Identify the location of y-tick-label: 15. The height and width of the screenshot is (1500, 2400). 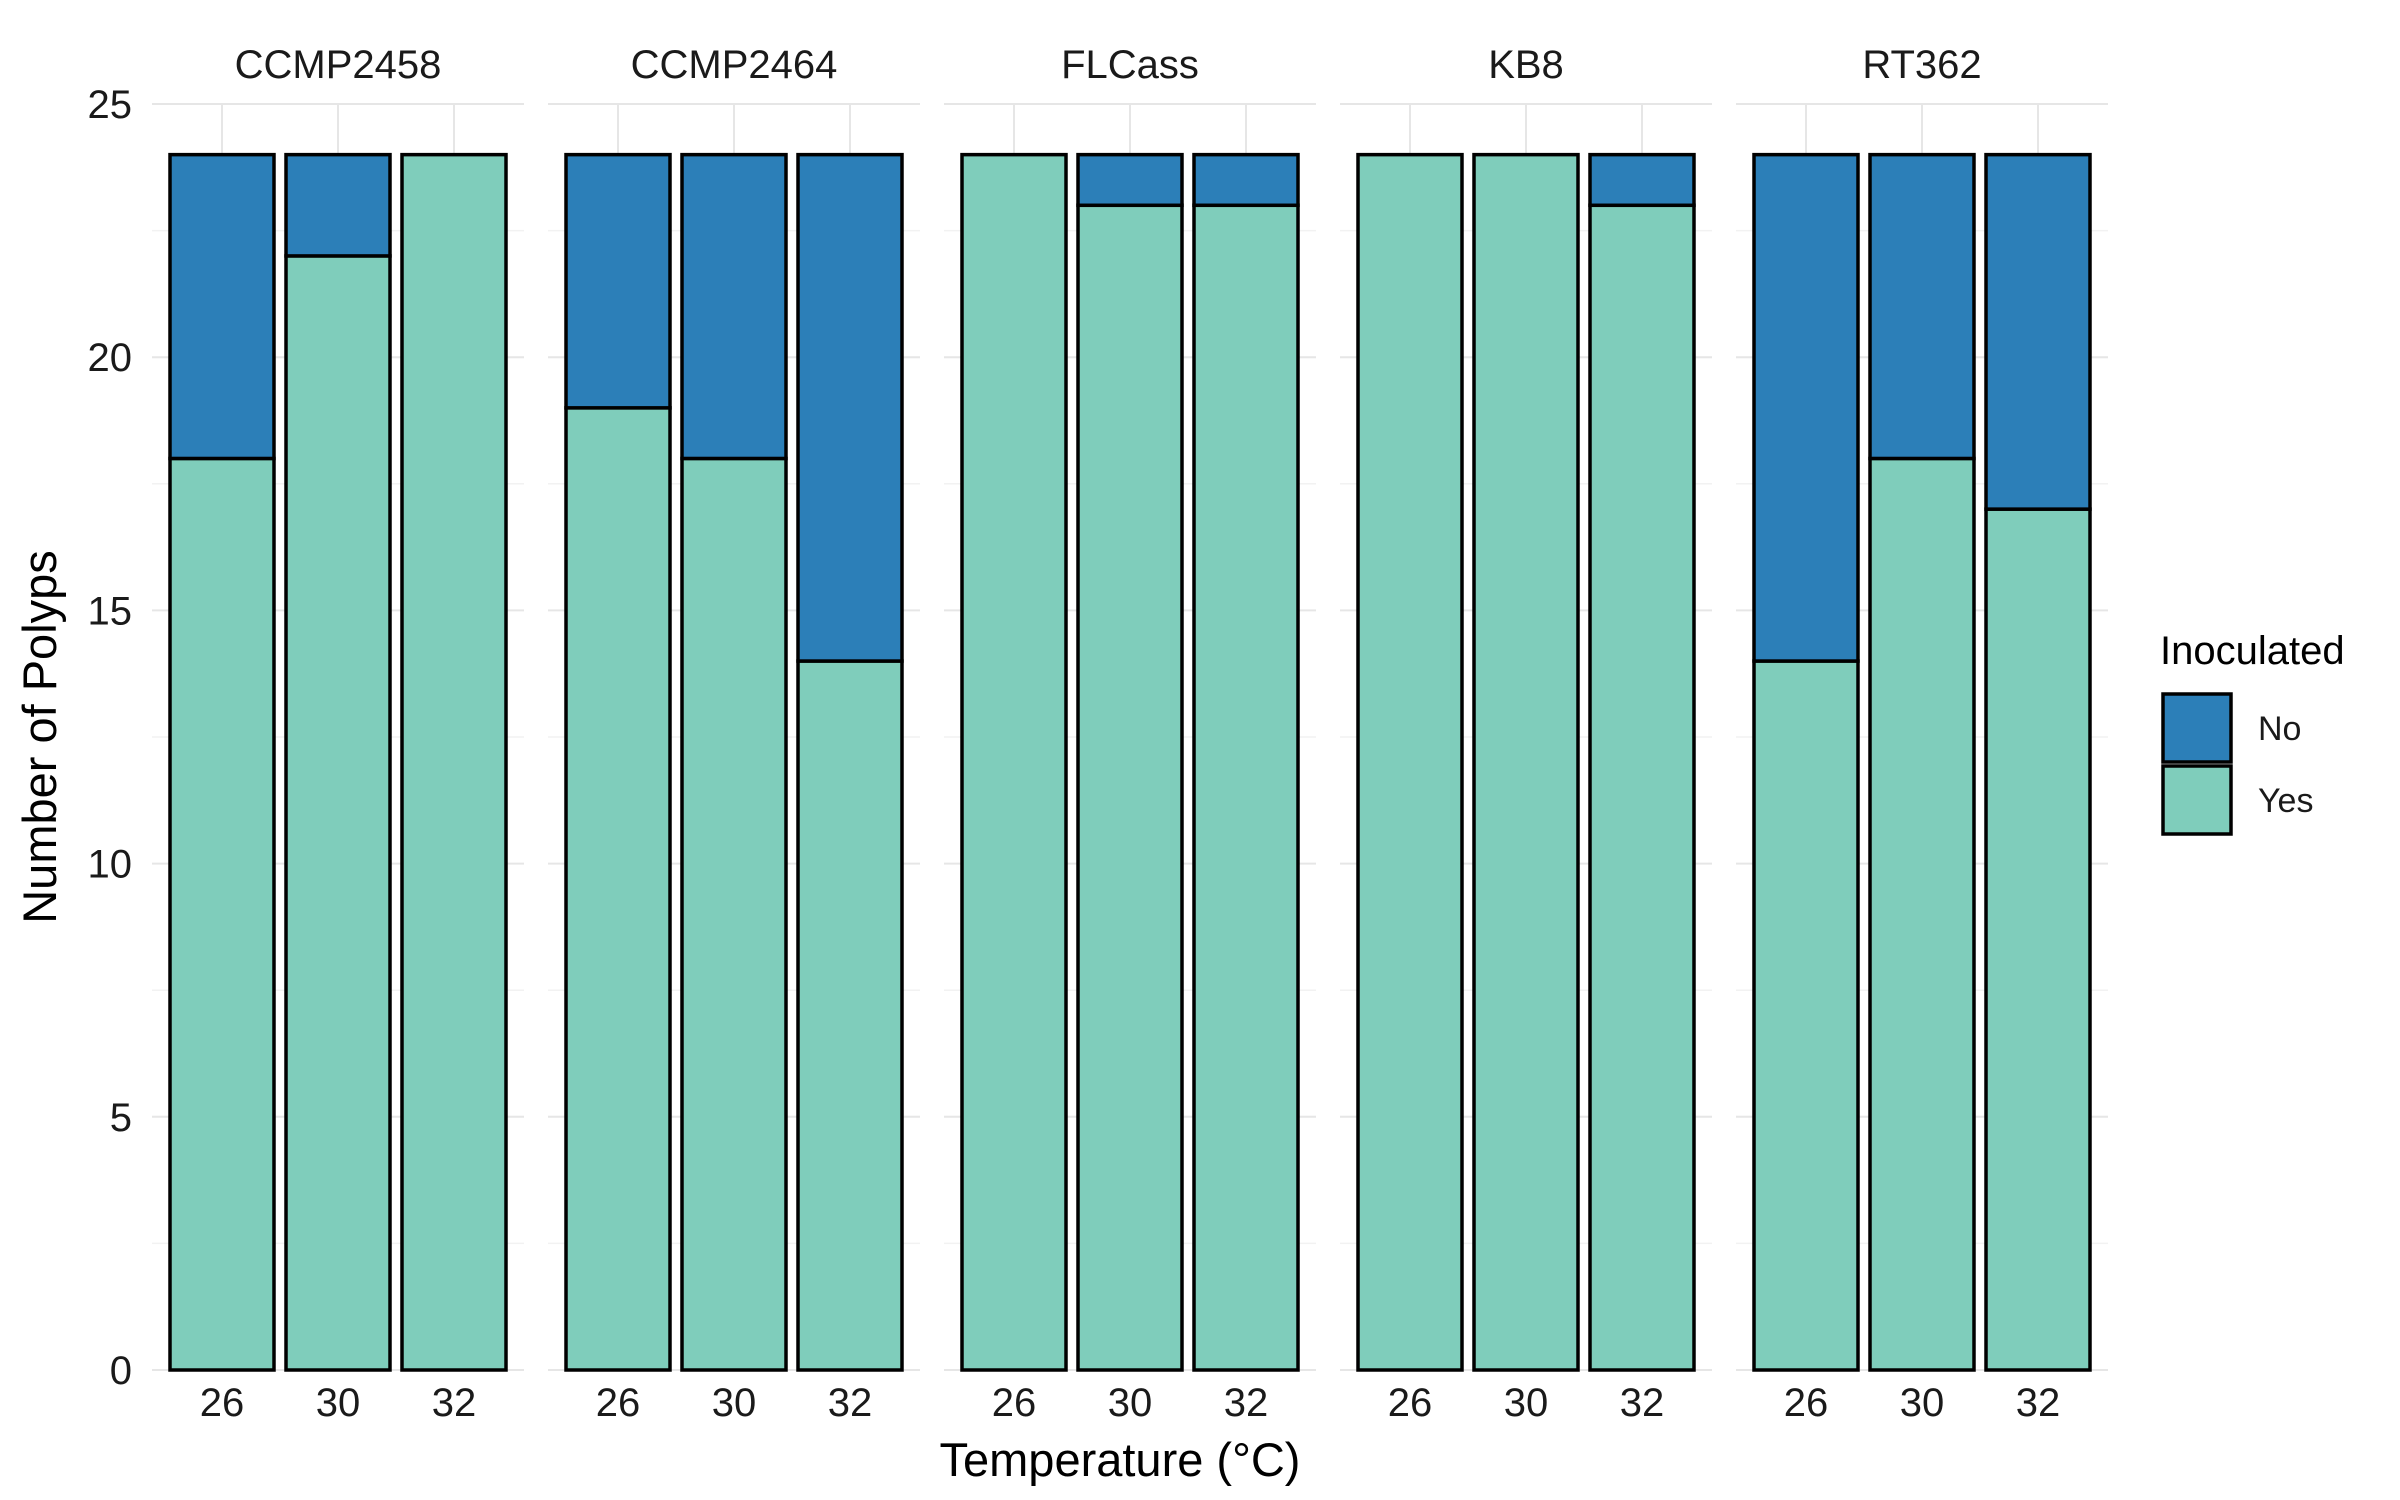
(110, 611).